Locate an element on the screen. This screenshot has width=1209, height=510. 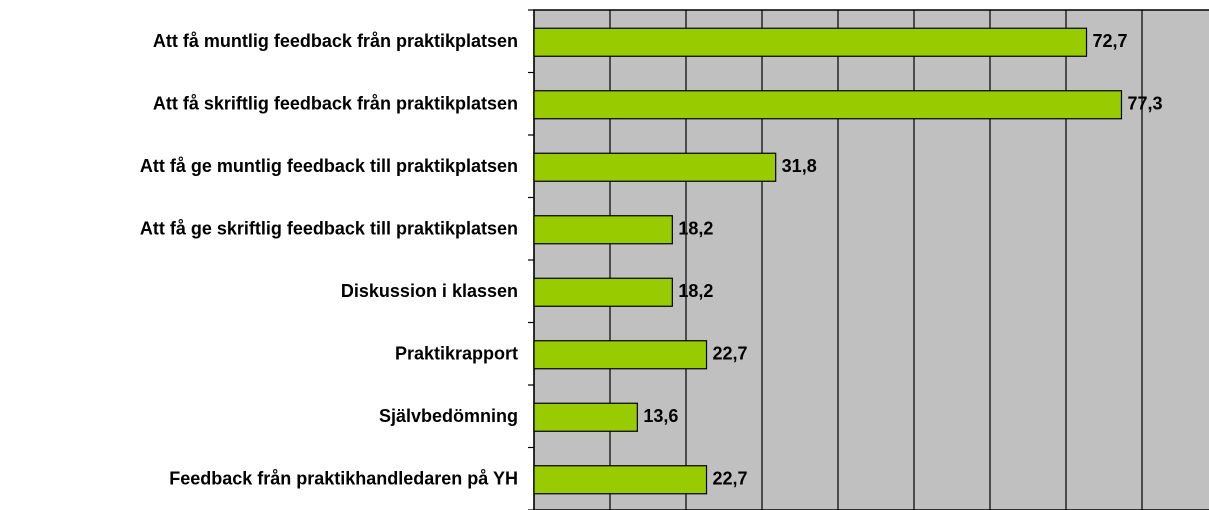
y-tick-label: Diskussion i klassen is located at coordinates (429, 291).